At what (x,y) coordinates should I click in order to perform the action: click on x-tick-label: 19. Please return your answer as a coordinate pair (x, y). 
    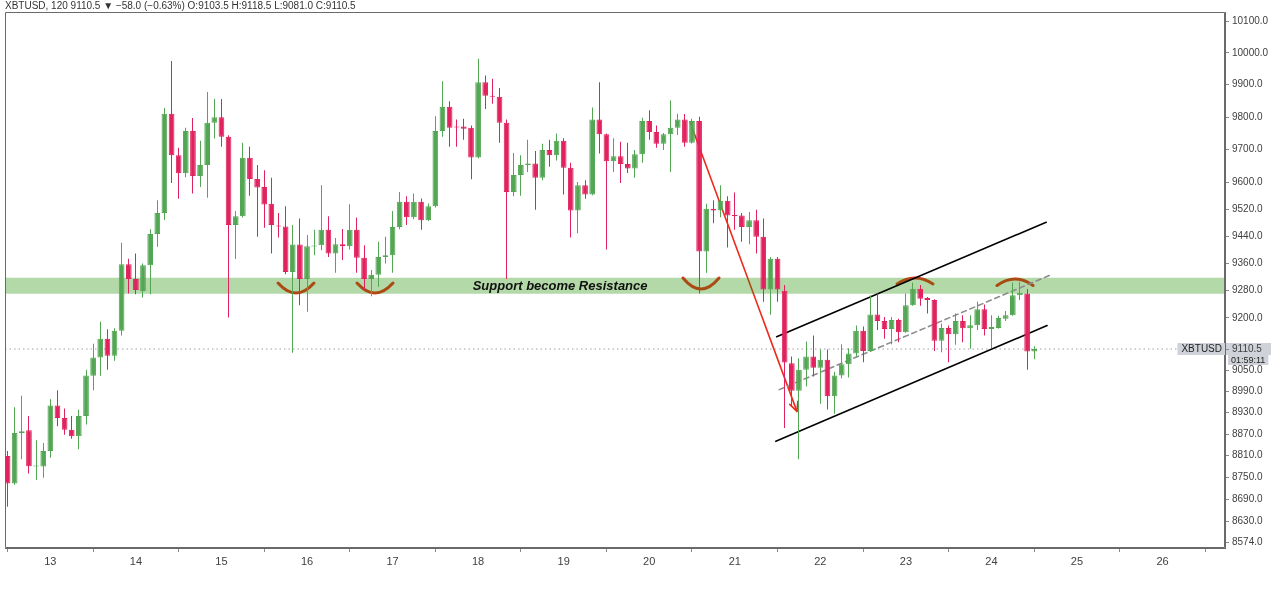
    Looking at the image, I should click on (563, 560).